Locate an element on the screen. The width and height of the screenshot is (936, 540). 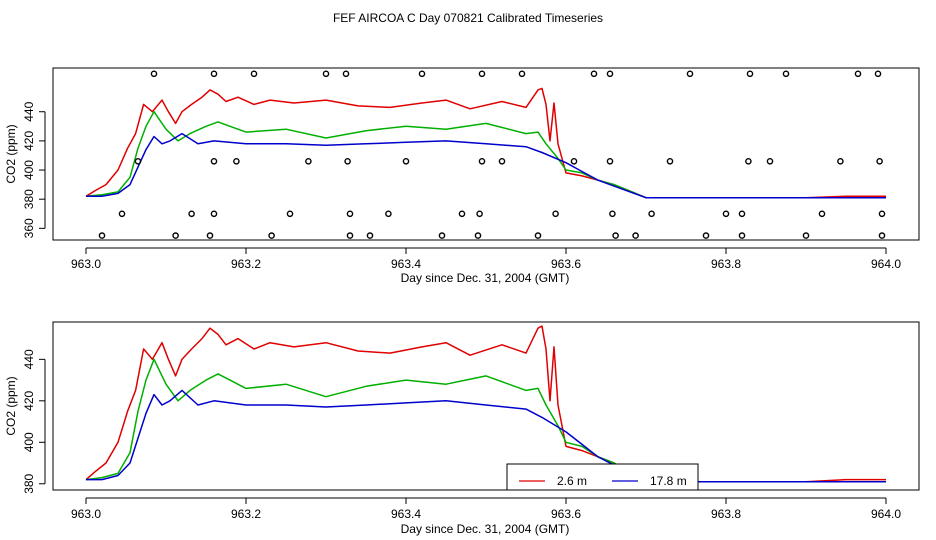
y-tick-label: 360 is located at coordinates (29, 228).